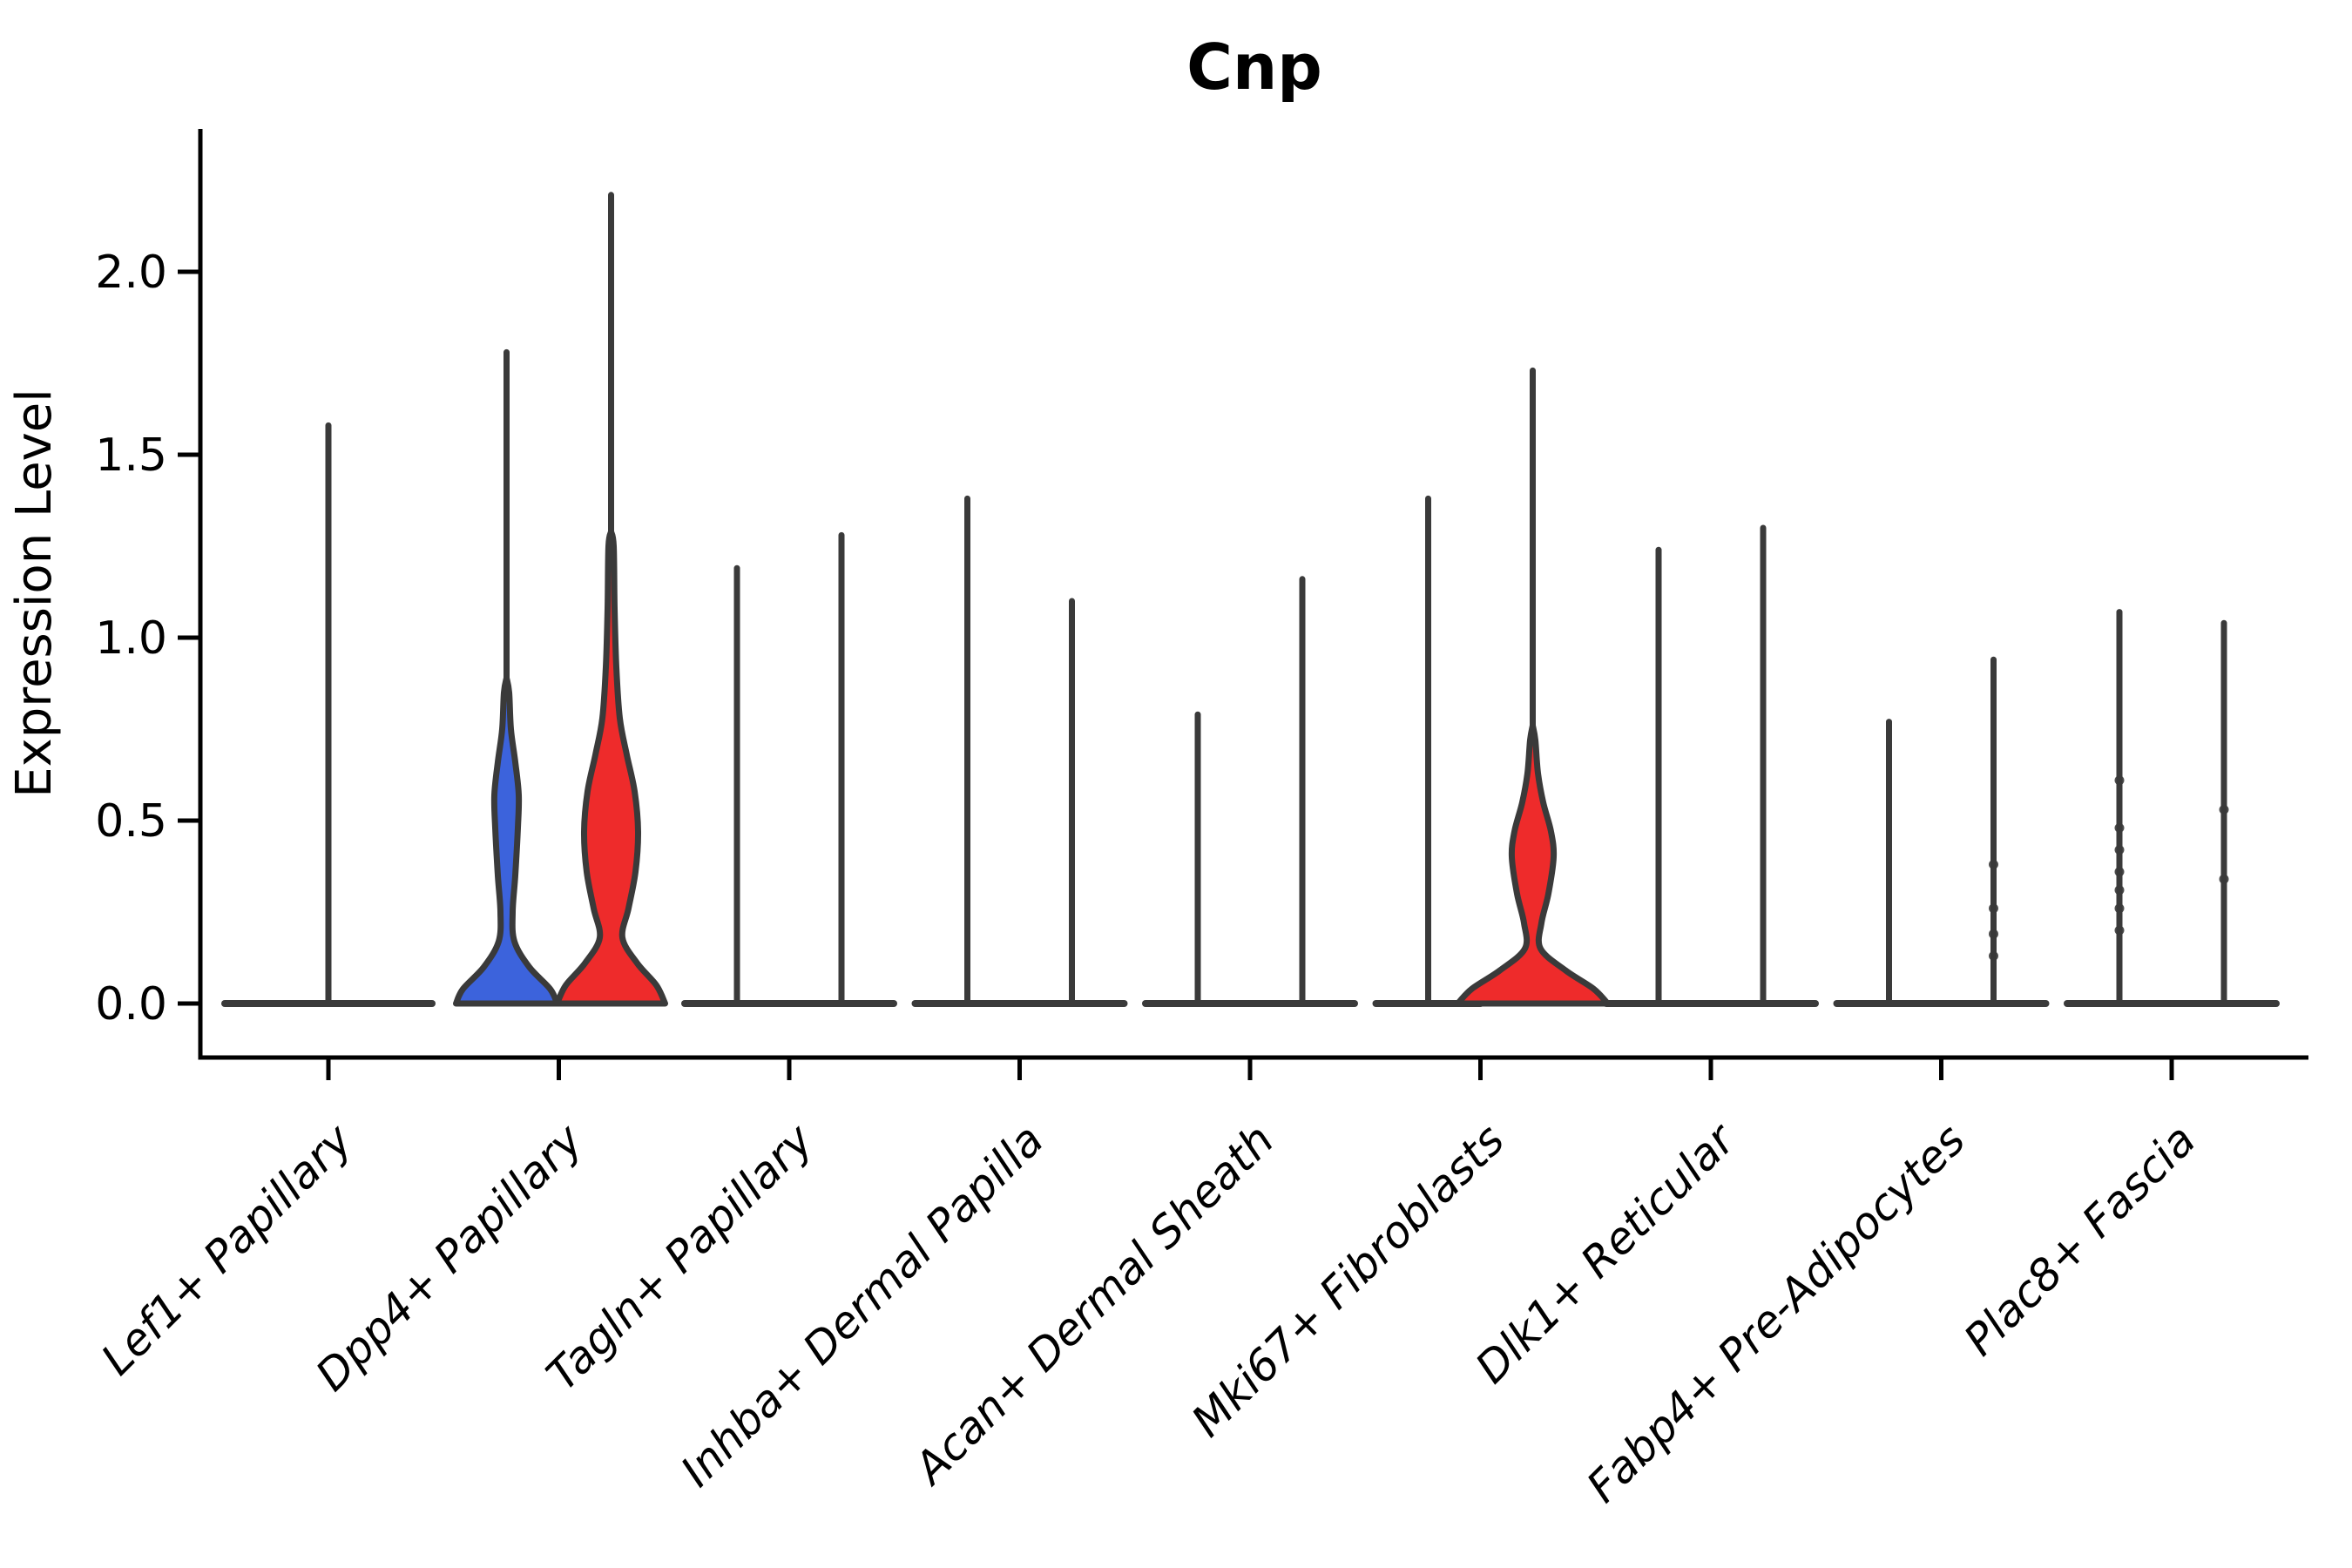 This screenshot has width=2352, height=1568. I want to click on y-tick-label: 1.5, so click(131, 455).